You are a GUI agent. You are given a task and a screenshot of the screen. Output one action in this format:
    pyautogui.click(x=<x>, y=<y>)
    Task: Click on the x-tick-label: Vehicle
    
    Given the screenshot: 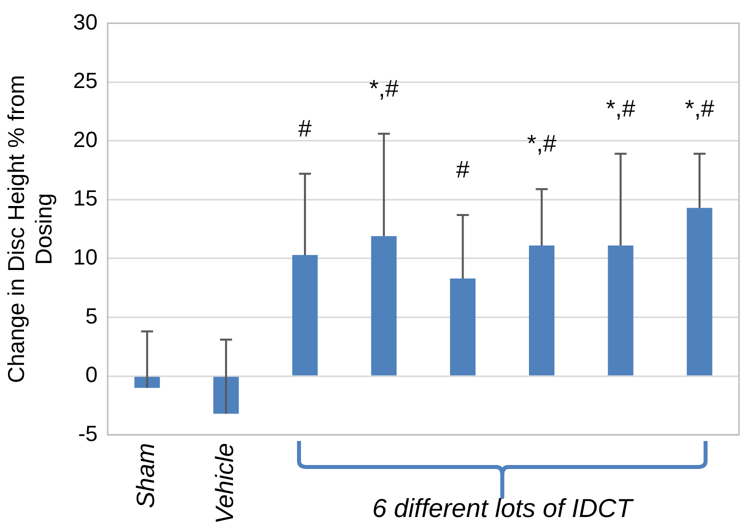 What is the action you would take?
    pyautogui.click(x=225, y=483)
    